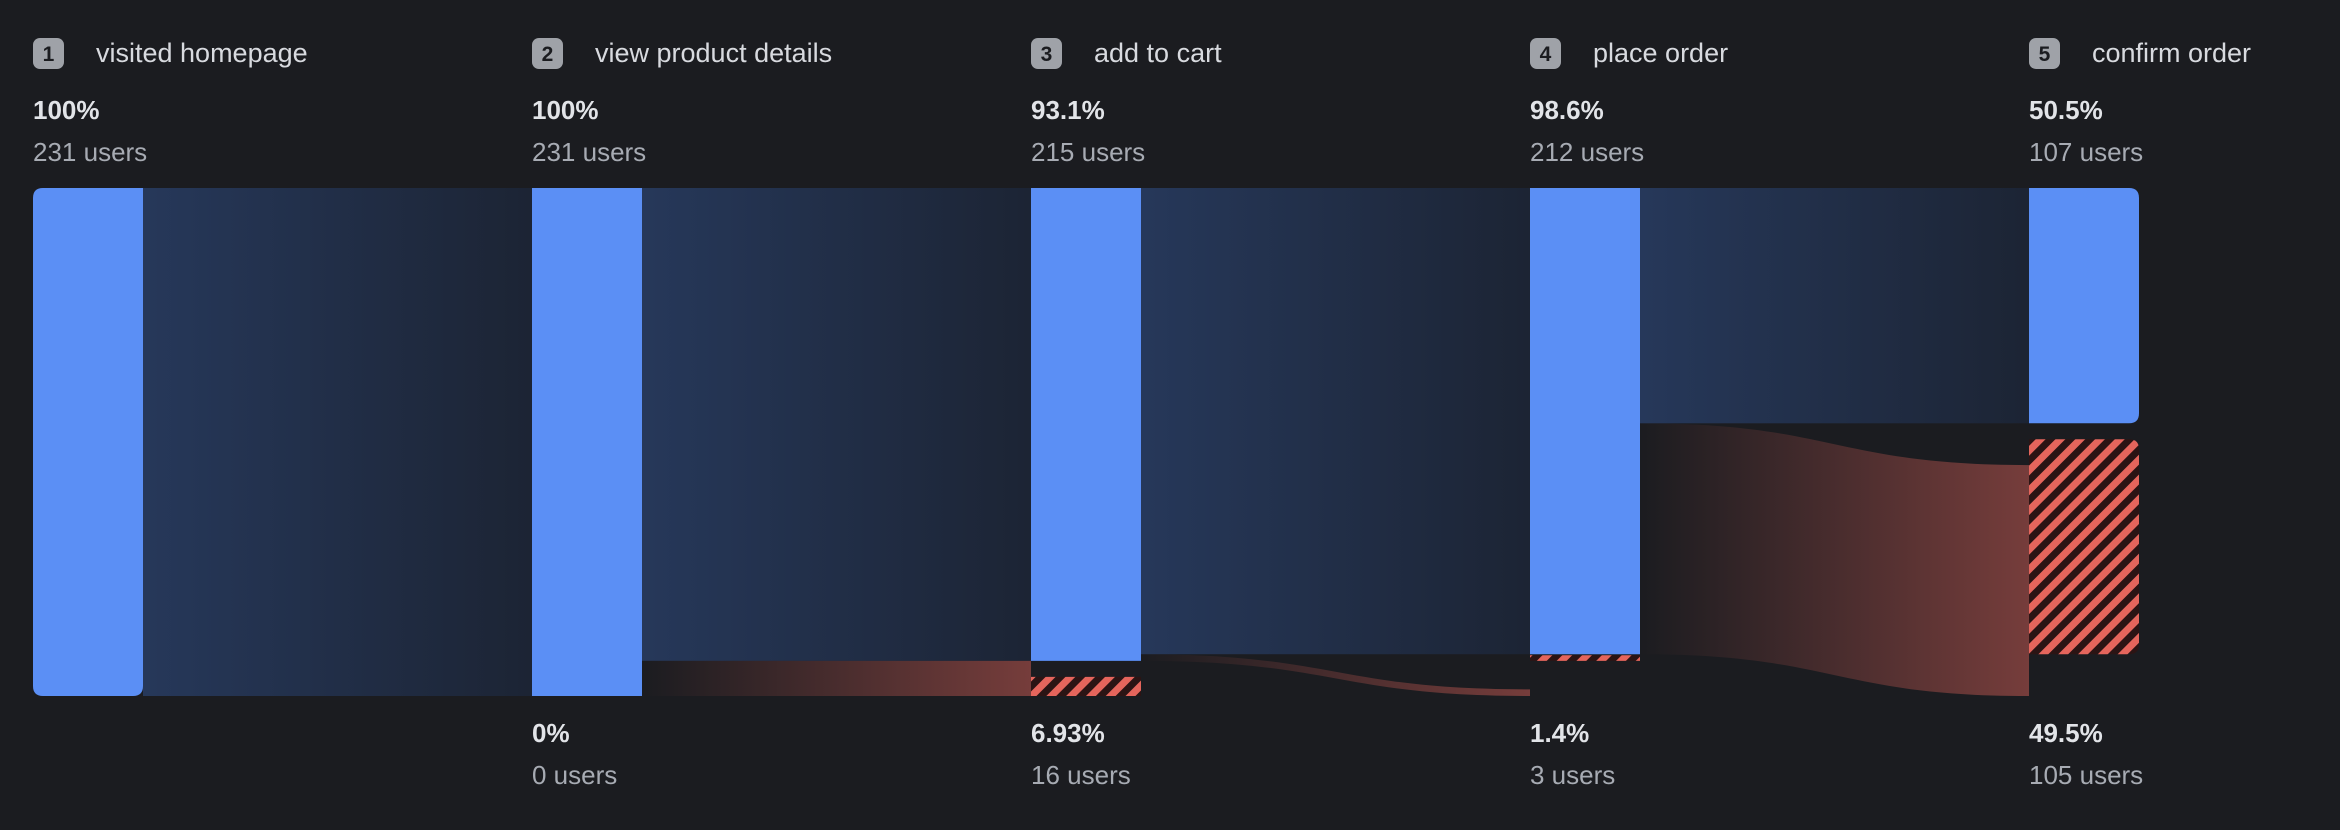 This screenshot has width=2340, height=830. What do you see at coordinates (589, 152) in the screenshot?
I see `step-users-2: 231 users` at bounding box center [589, 152].